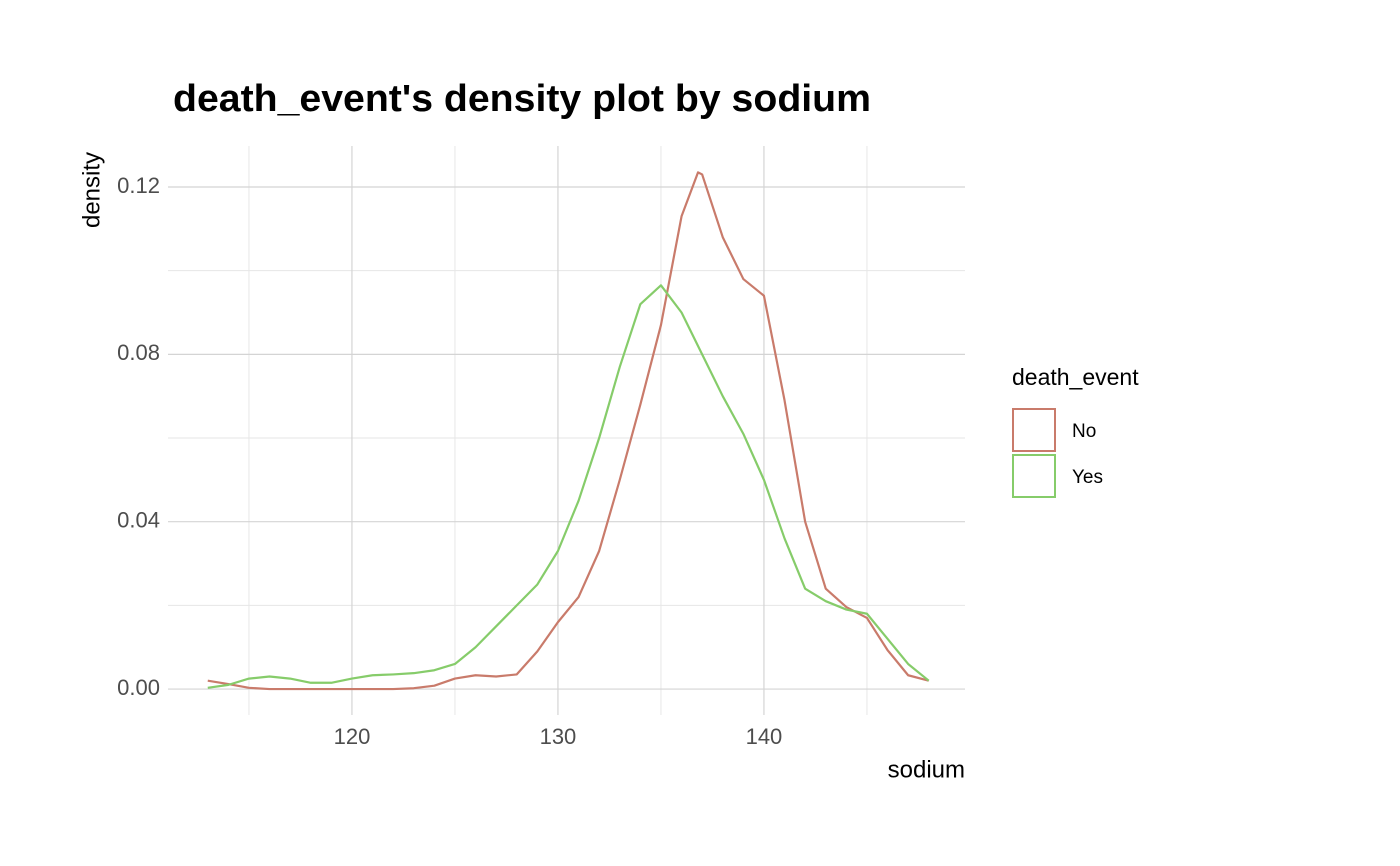 The width and height of the screenshot is (1400, 866). Describe the element at coordinates (764, 736) in the screenshot. I see `x-tick-label: 140` at that location.